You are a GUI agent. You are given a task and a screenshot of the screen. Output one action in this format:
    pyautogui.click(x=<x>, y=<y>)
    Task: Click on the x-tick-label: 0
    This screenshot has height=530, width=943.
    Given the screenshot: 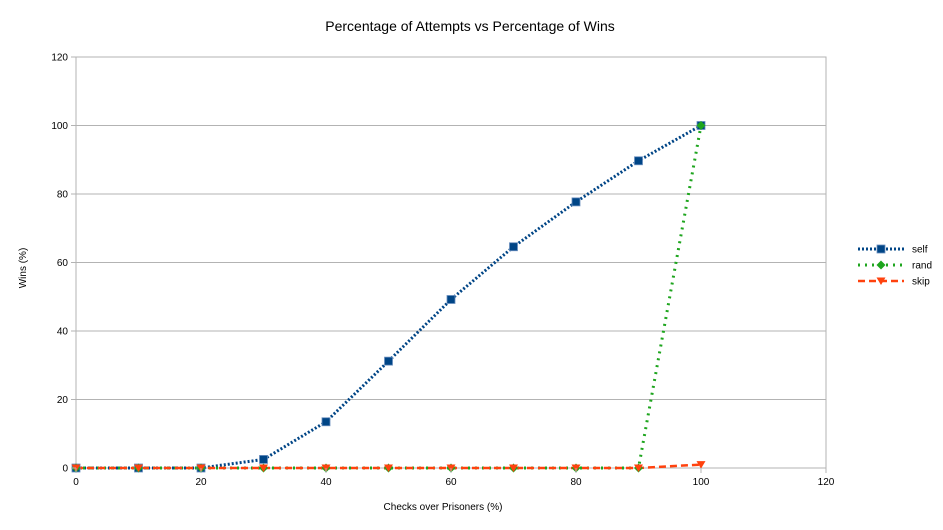 What is the action you would take?
    pyautogui.click(x=76, y=482)
    